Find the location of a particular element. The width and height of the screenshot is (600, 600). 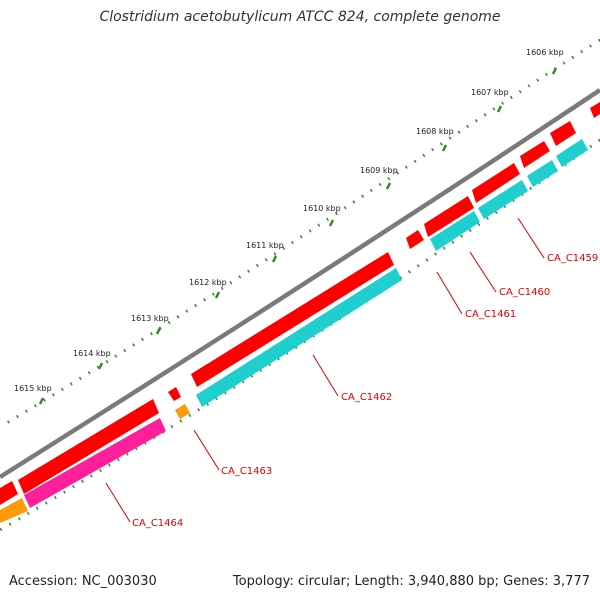

tick-label: 1610 kbp is located at coordinates (322, 208).